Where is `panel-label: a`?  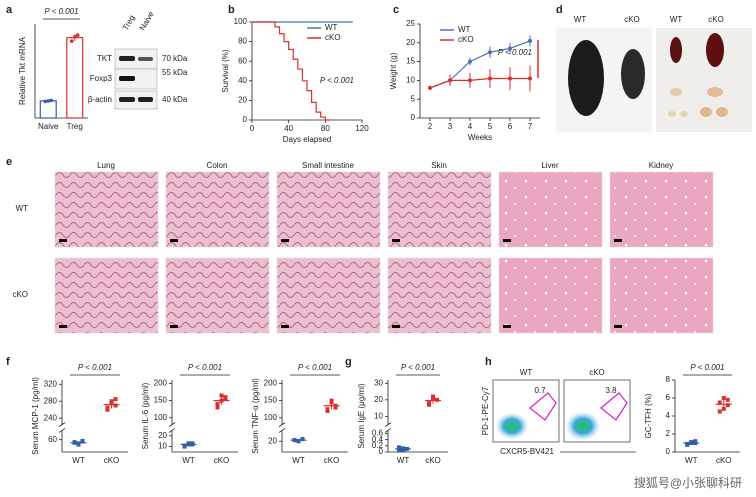
panel-label: a is located at coordinates (9, 10).